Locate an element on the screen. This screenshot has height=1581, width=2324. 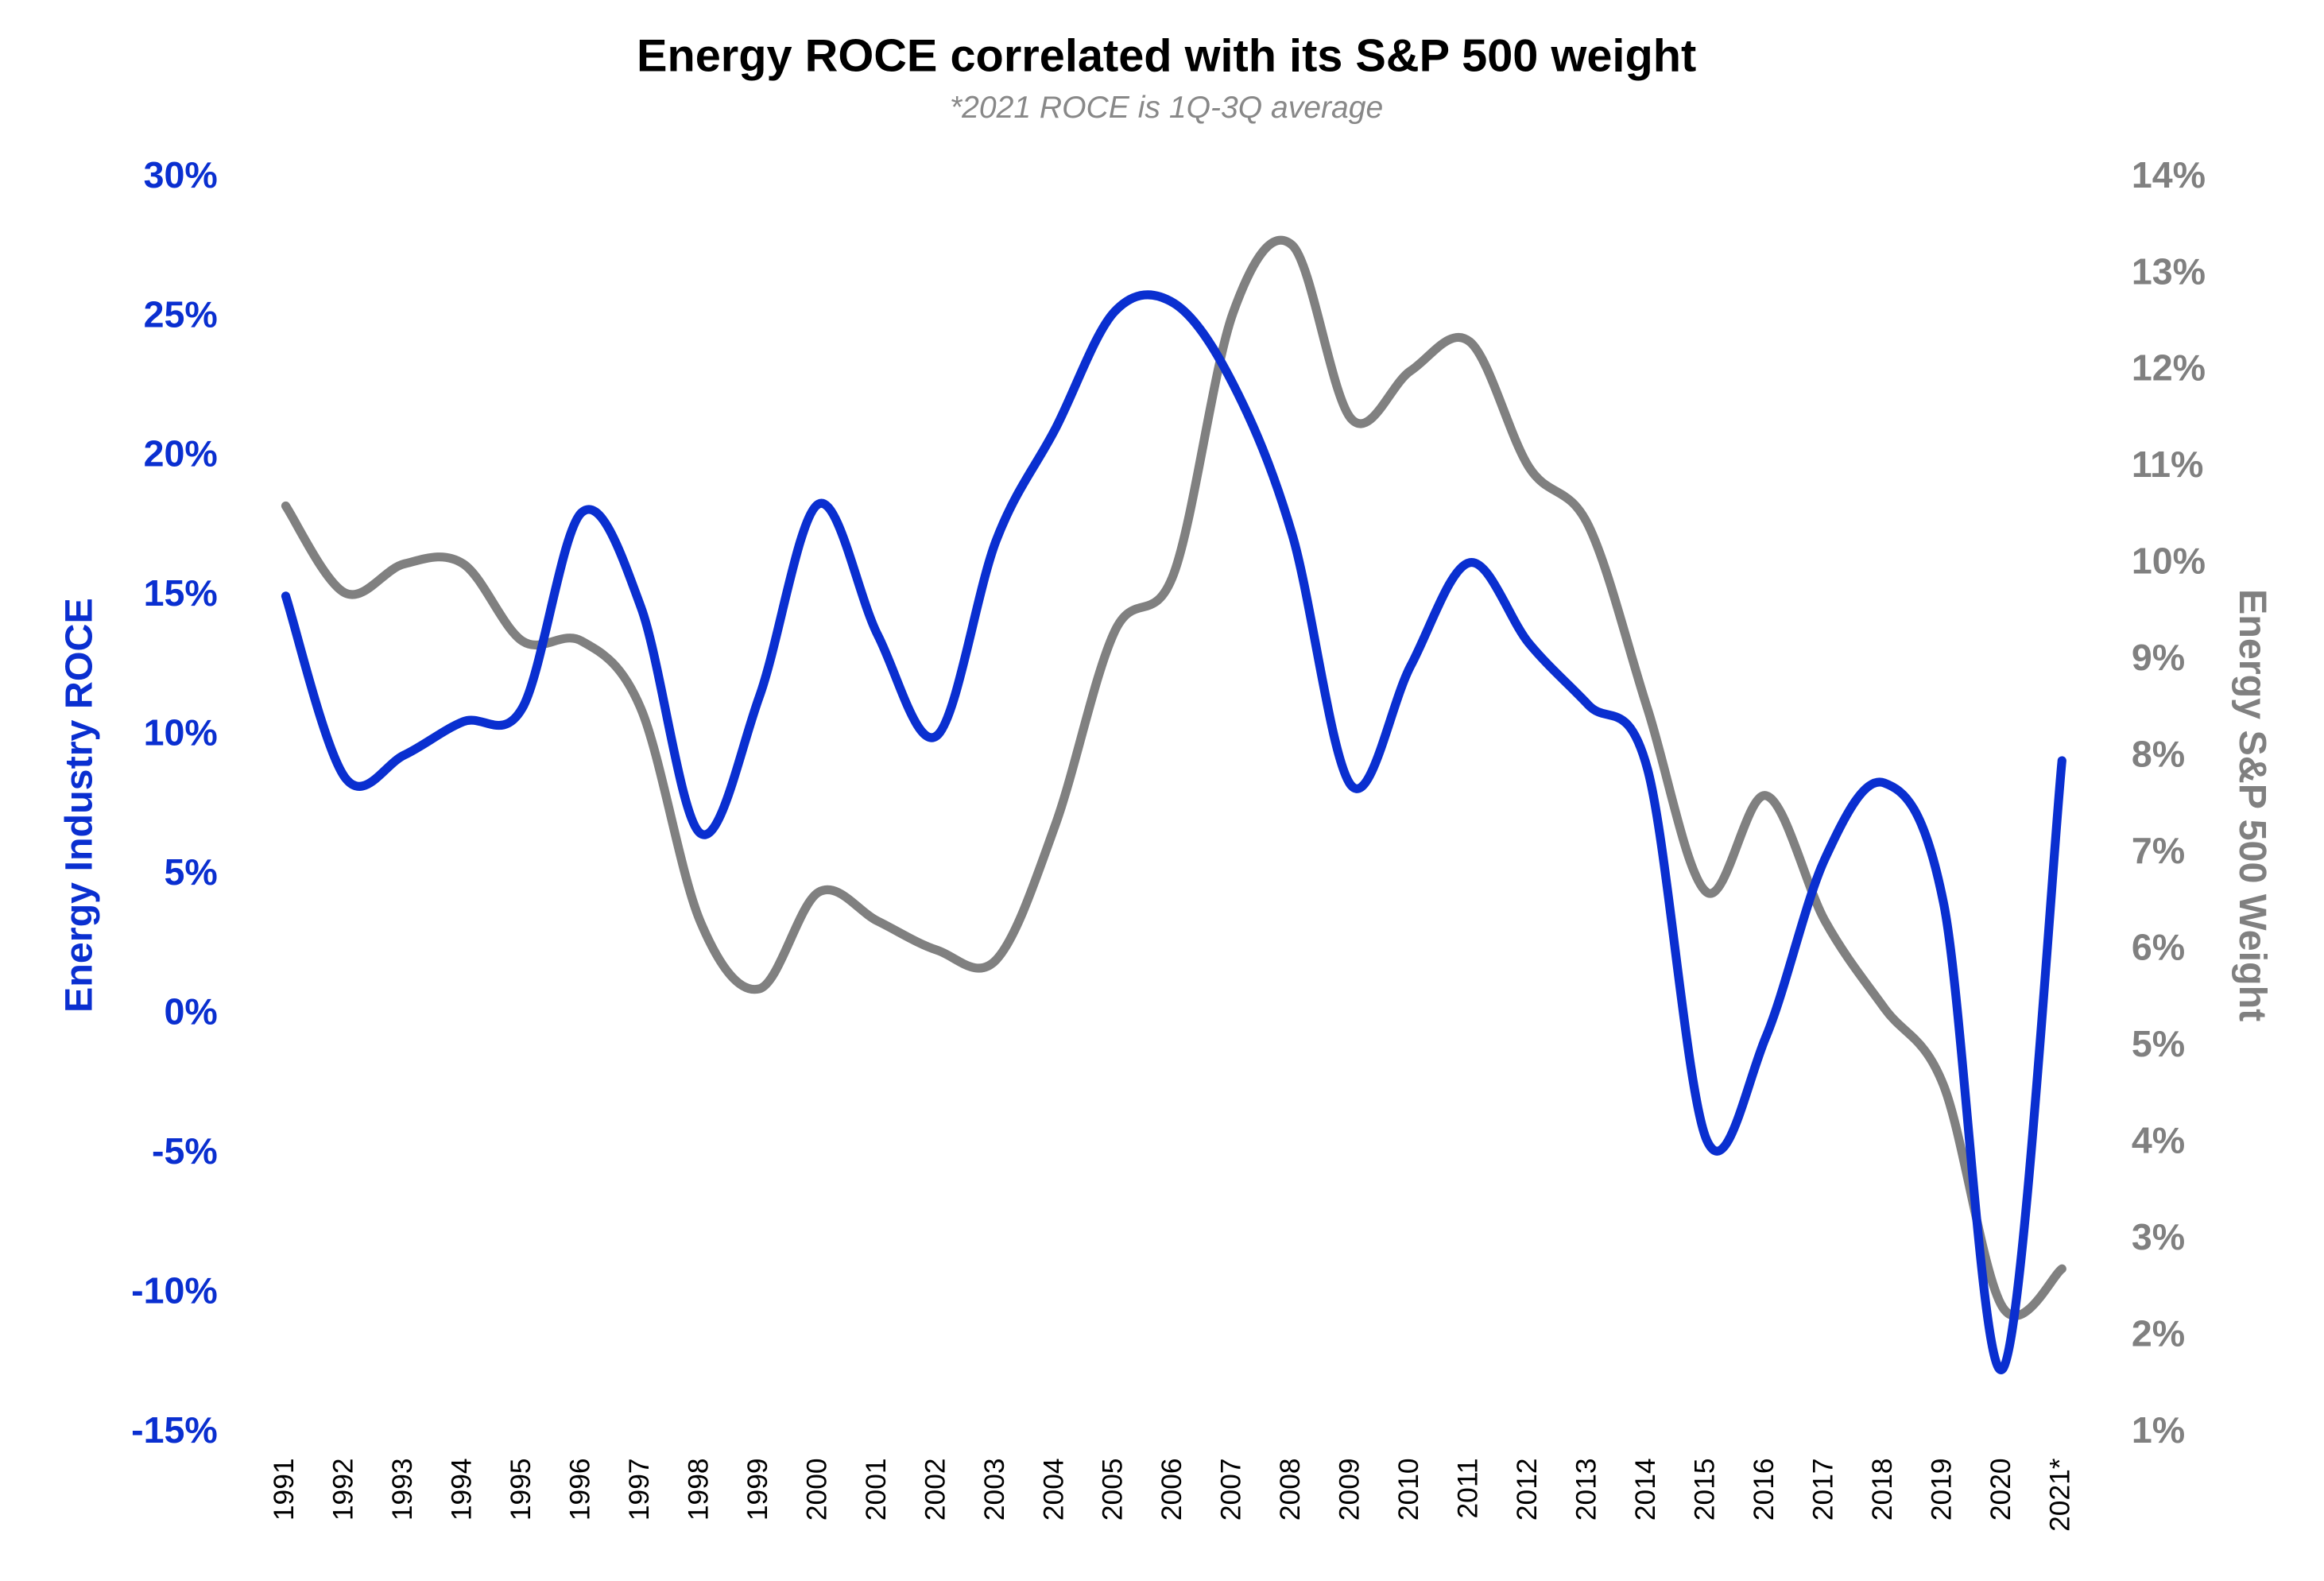
x-tick-label: 2021* is located at coordinates (2060, 1495).